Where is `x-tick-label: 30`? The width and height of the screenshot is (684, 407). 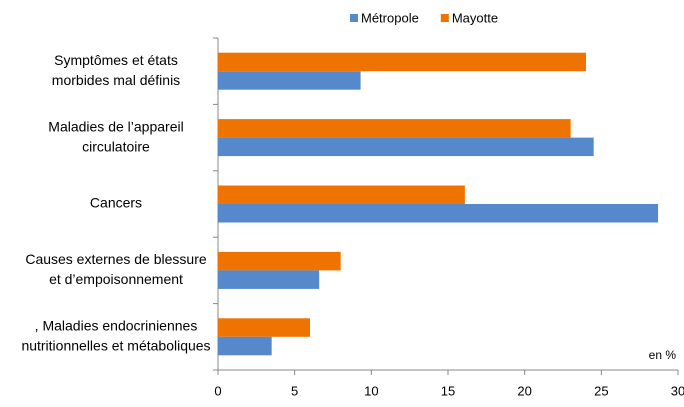
x-tick-label: 30 is located at coordinates (677, 390).